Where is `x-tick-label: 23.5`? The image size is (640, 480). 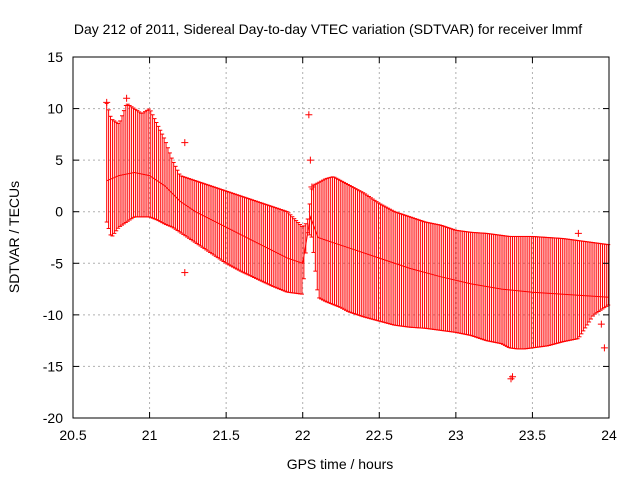 x-tick-label: 23.5 is located at coordinates (532, 435).